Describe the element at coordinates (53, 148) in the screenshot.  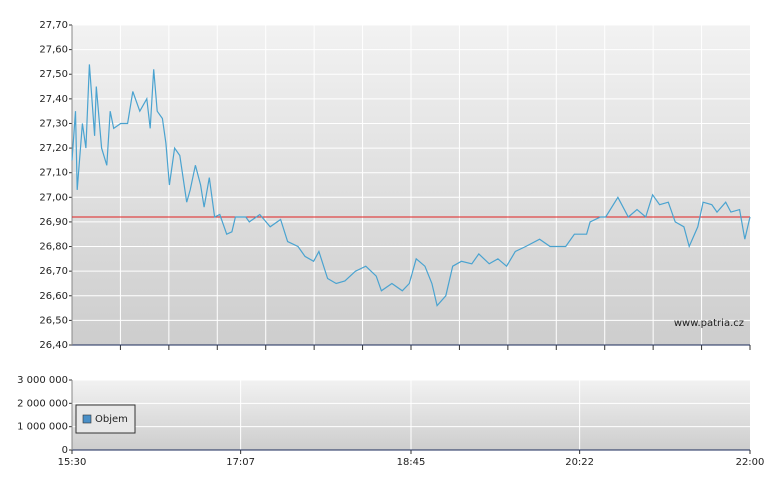
I see `y-tick-label: 27,20` at that location.